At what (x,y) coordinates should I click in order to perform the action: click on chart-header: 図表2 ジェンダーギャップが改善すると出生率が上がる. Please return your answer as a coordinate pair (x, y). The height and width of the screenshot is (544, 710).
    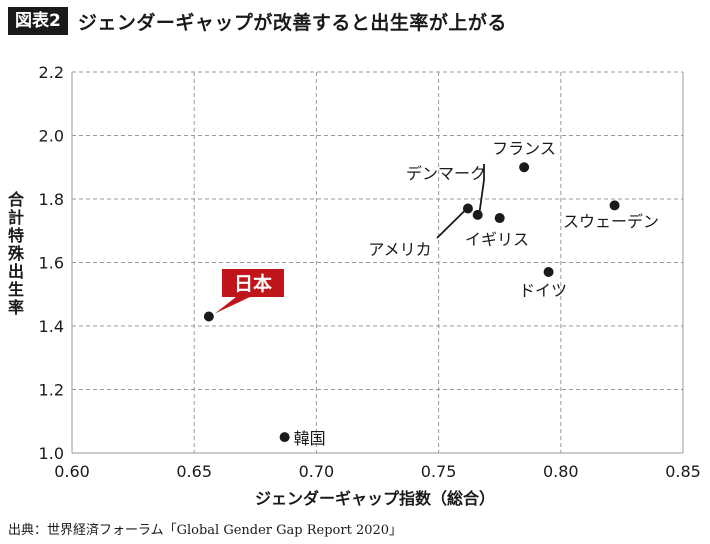
    Looking at the image, I should click on (257, 21).